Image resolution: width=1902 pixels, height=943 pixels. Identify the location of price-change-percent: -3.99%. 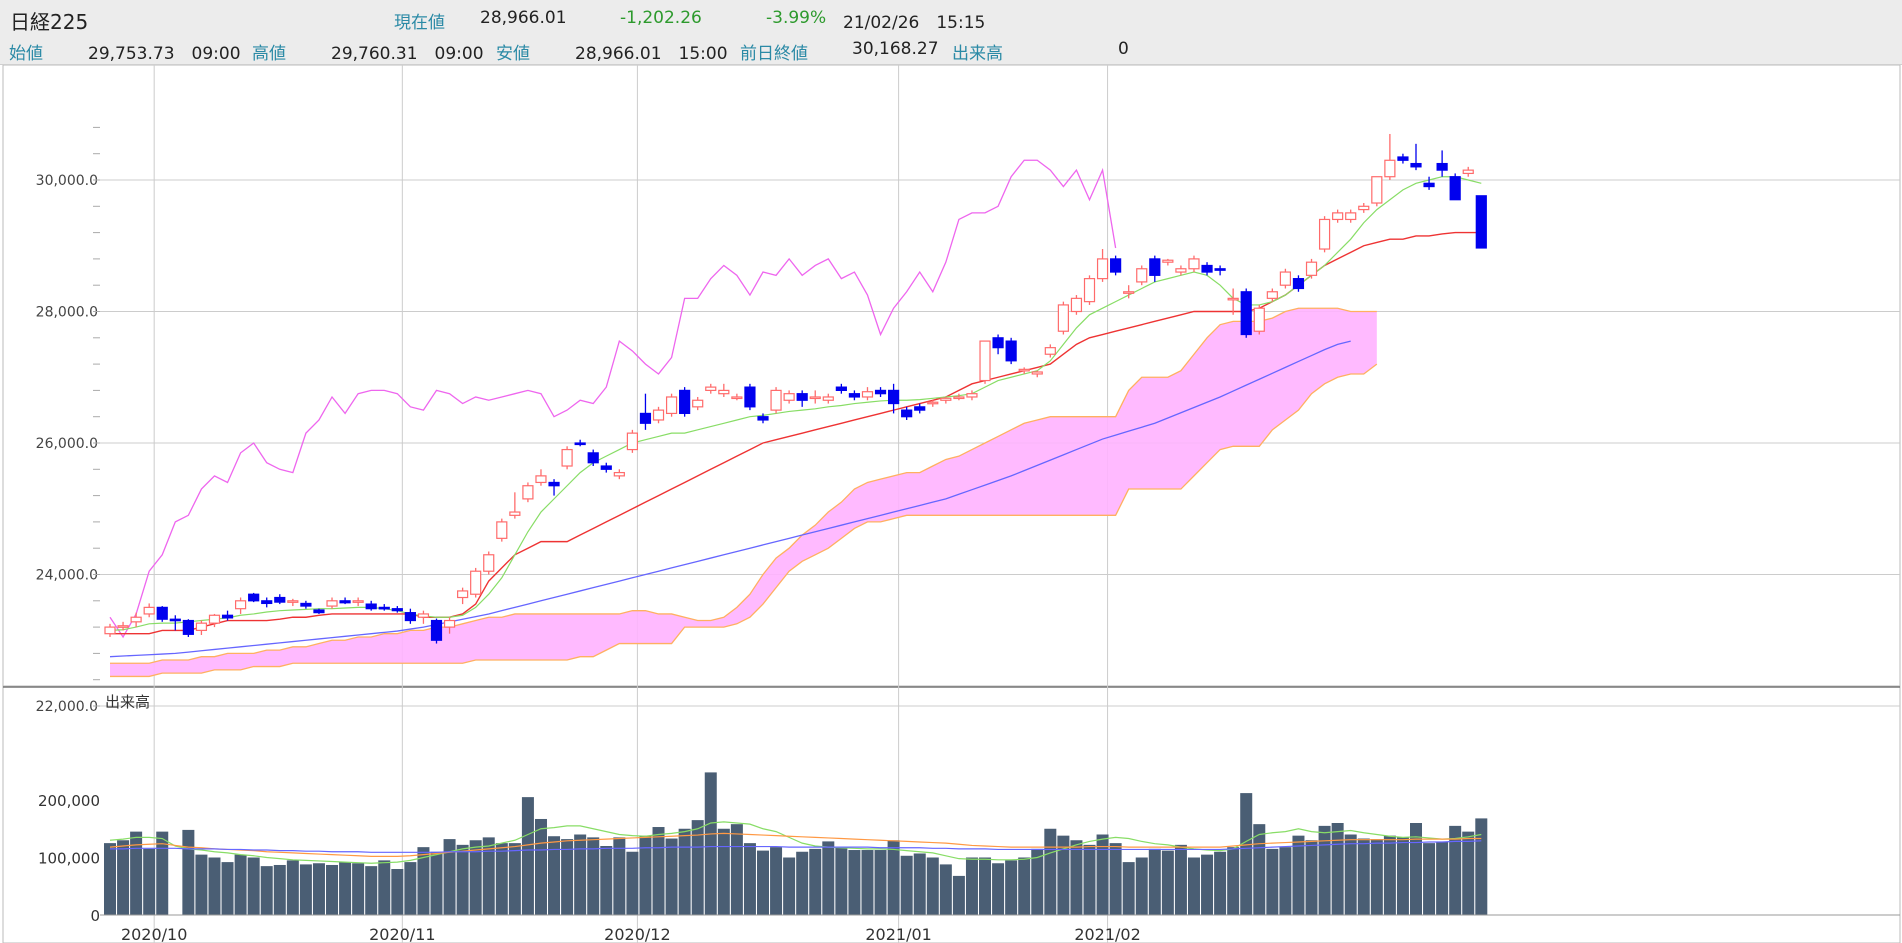
(796, 18).